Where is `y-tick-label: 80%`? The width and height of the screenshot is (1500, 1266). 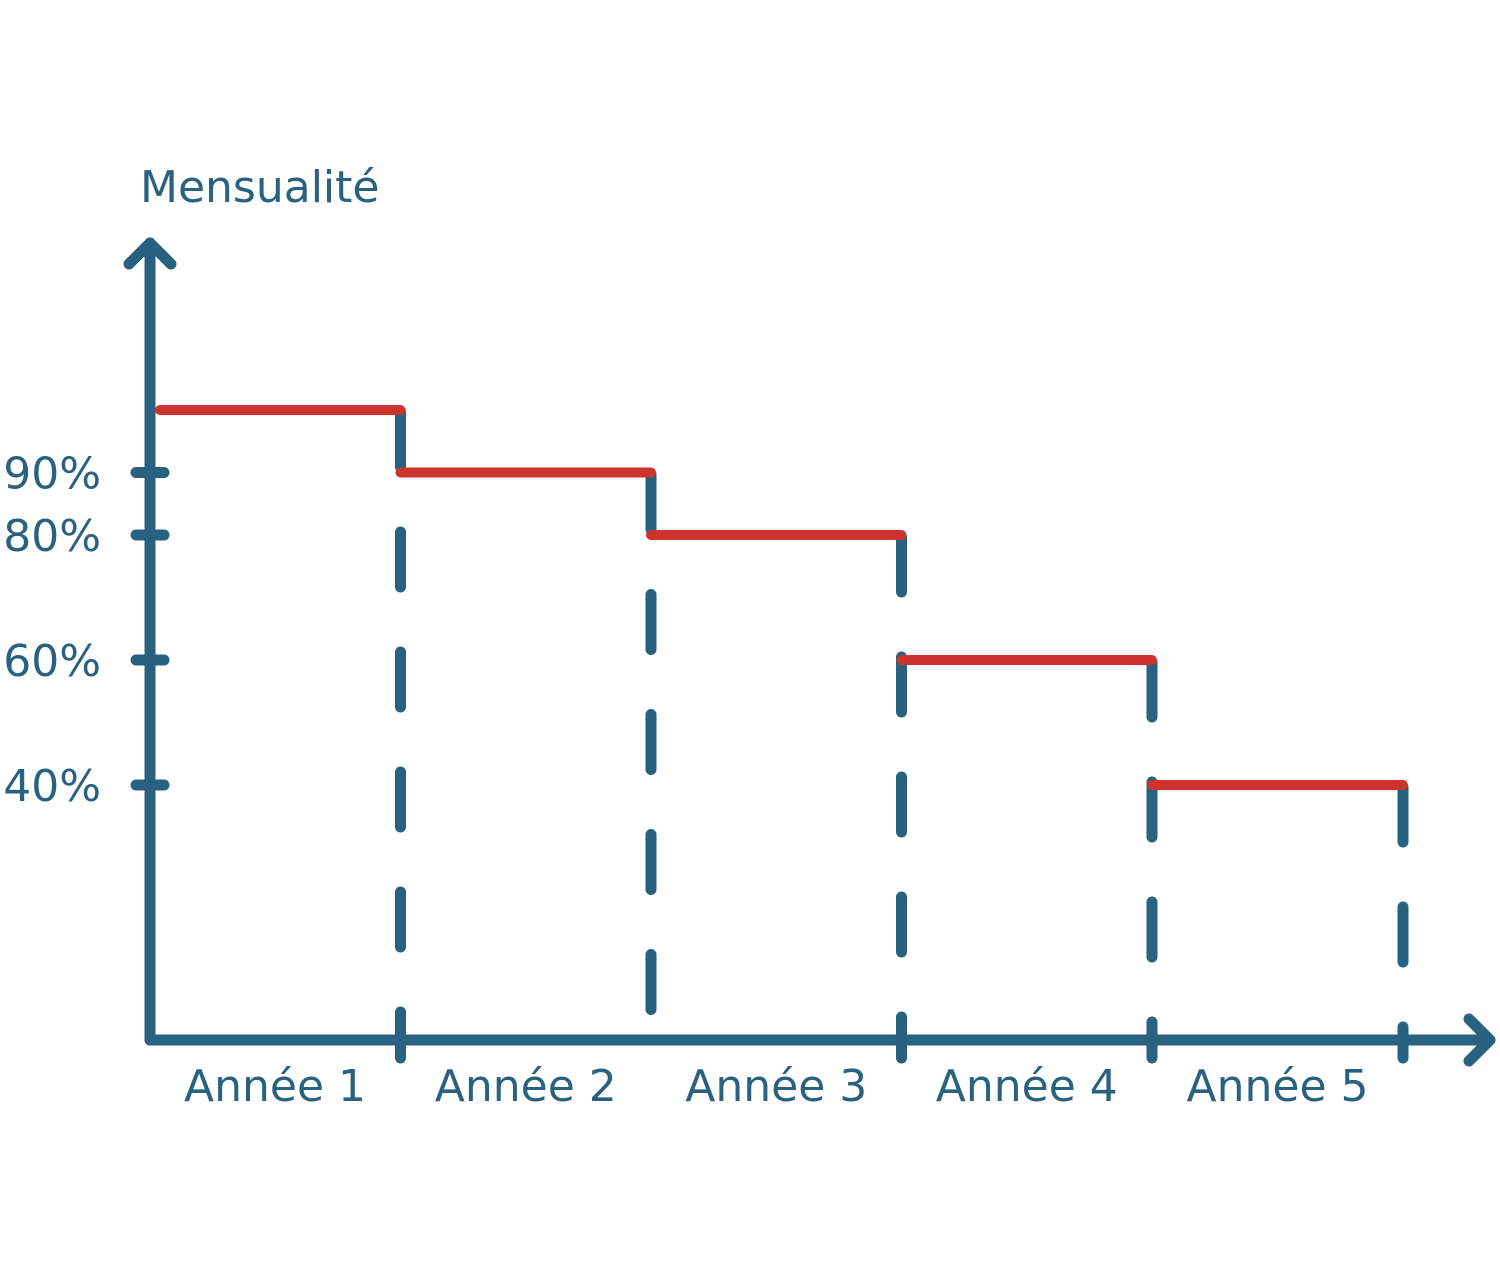 y-tick-label: 80% is located at coordinates (52, 536).